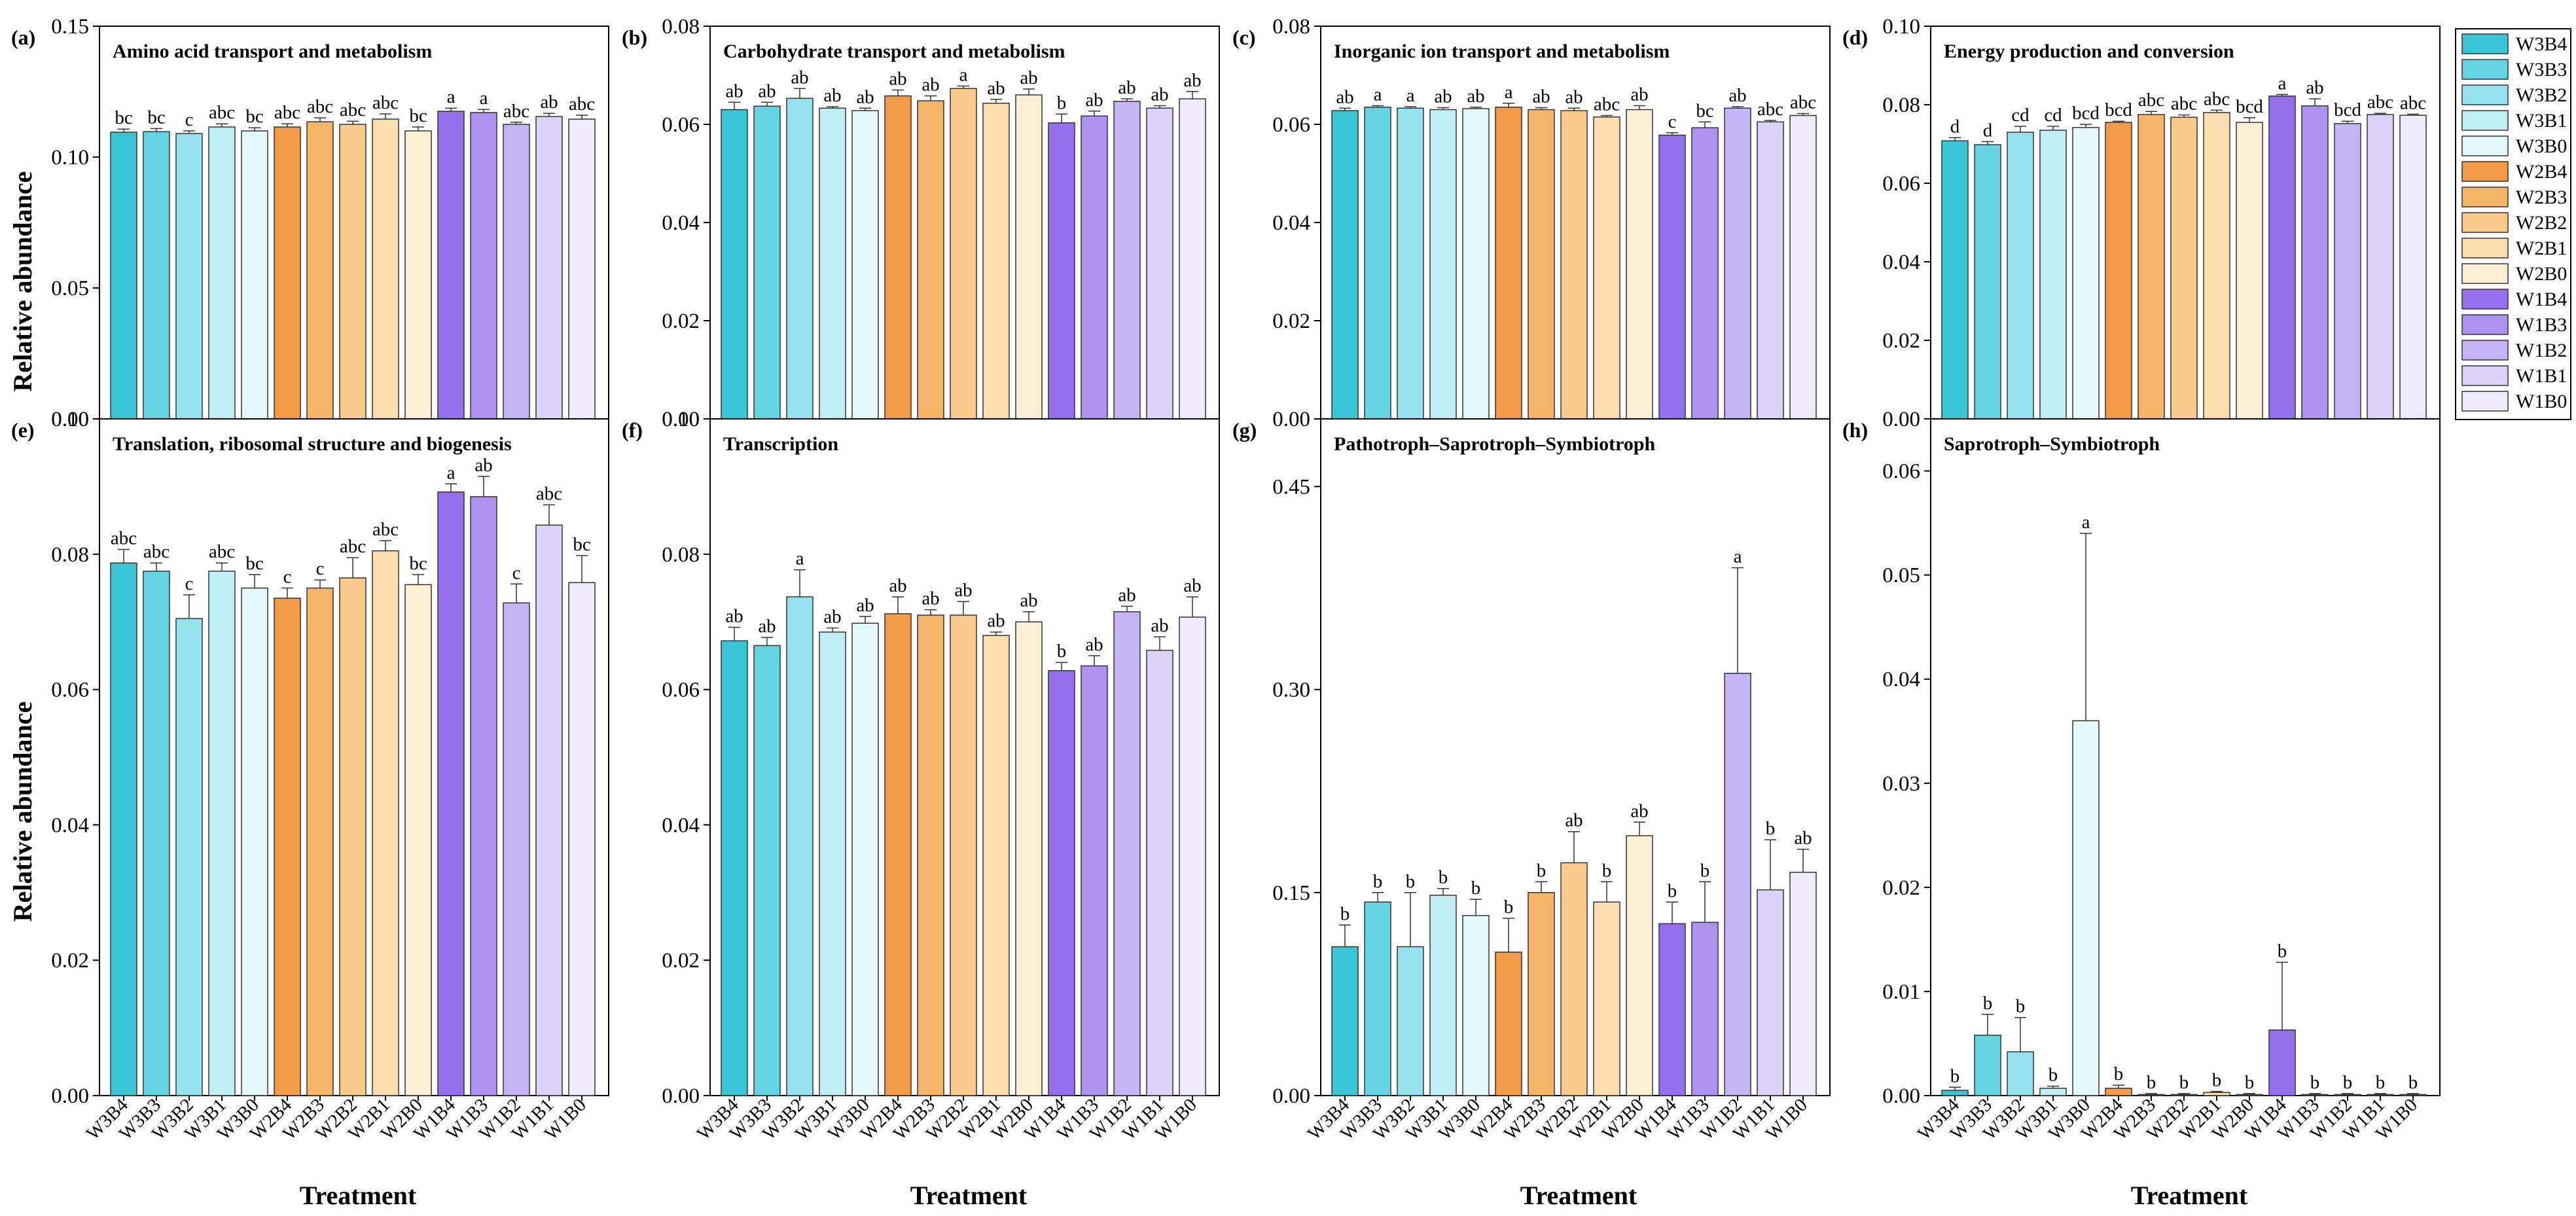  I want to click on legend-swatch-W1B4, so click(2485, 299).